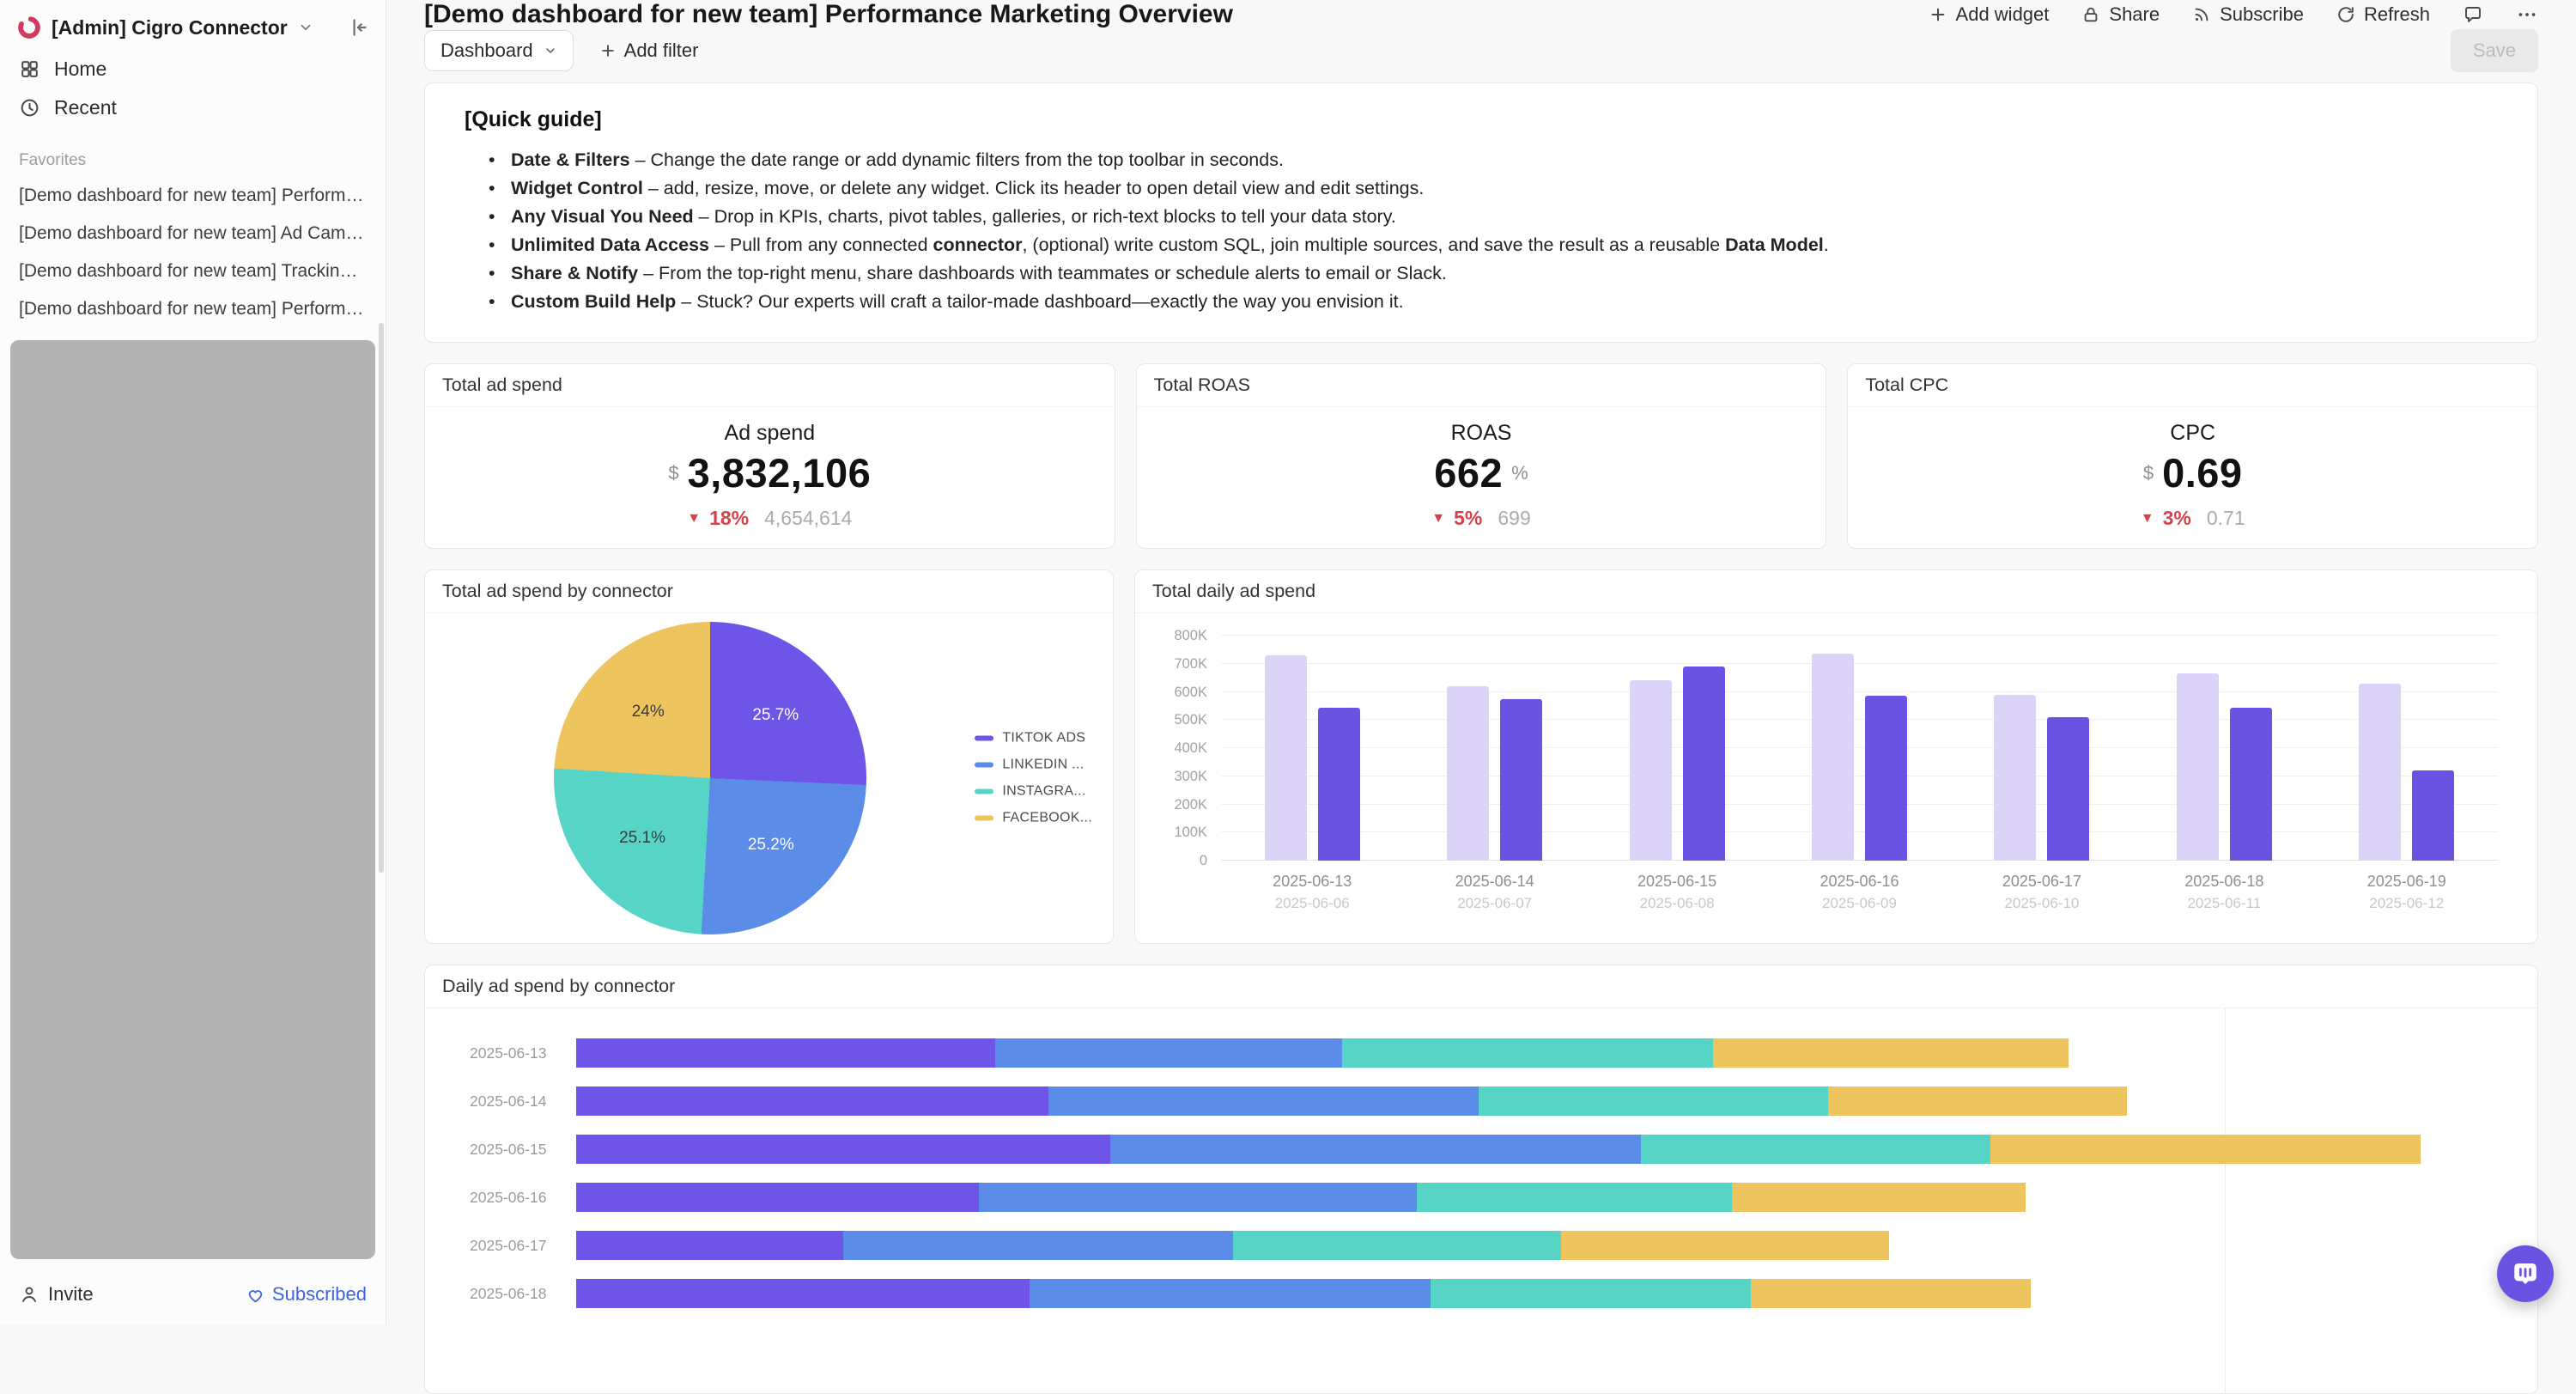 This screenshot has width=2576, height=1394. I want to click on clock-icon, so click(29, 108).